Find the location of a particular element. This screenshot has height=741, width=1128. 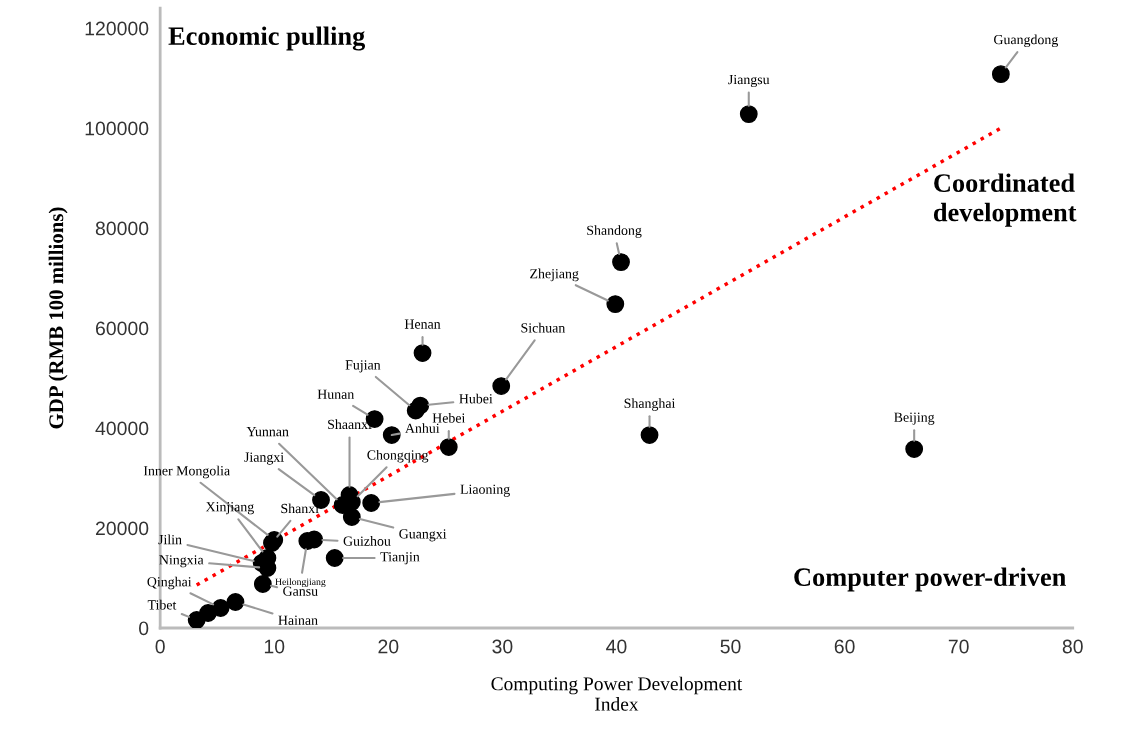

annotation: Guangxi is located at coordinates (423, 535).